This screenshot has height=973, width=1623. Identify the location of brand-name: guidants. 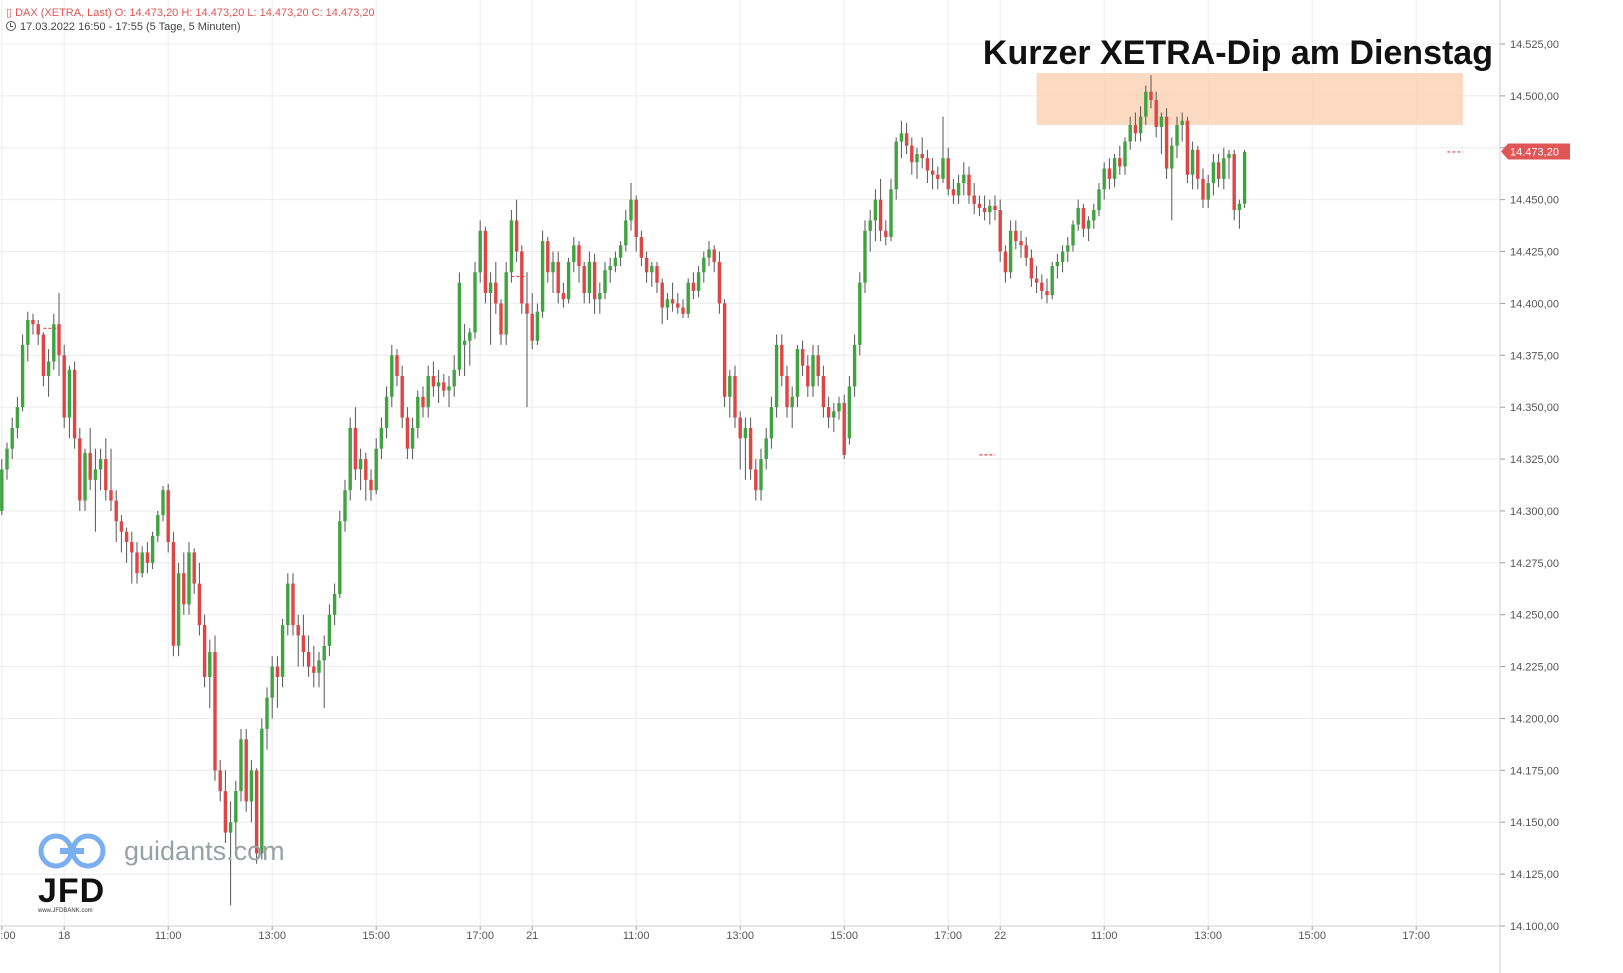
(175, 851).